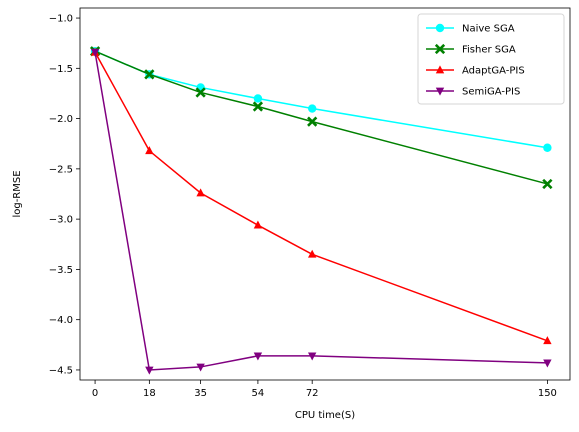 Image resolution: width=579 pixels, height=432 pixels. Describe the element at coordinates (488, 29) in the screenshot. I see `legend-label: Naive SGA` at that location.